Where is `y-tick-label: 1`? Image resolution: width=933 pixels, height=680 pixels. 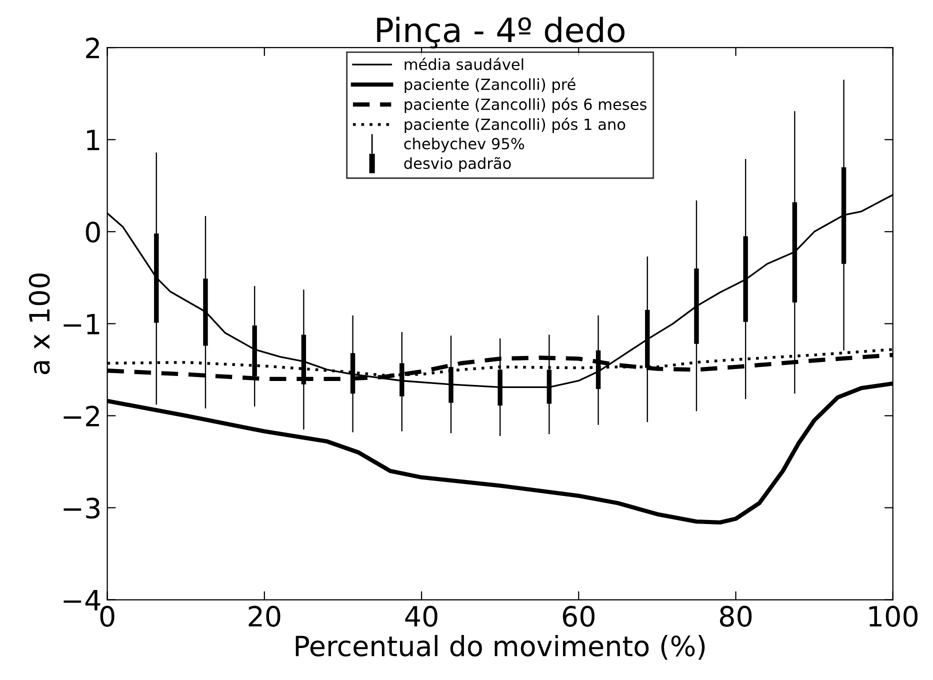
y-tick-label: 1 is located at coordinates (93, 140).